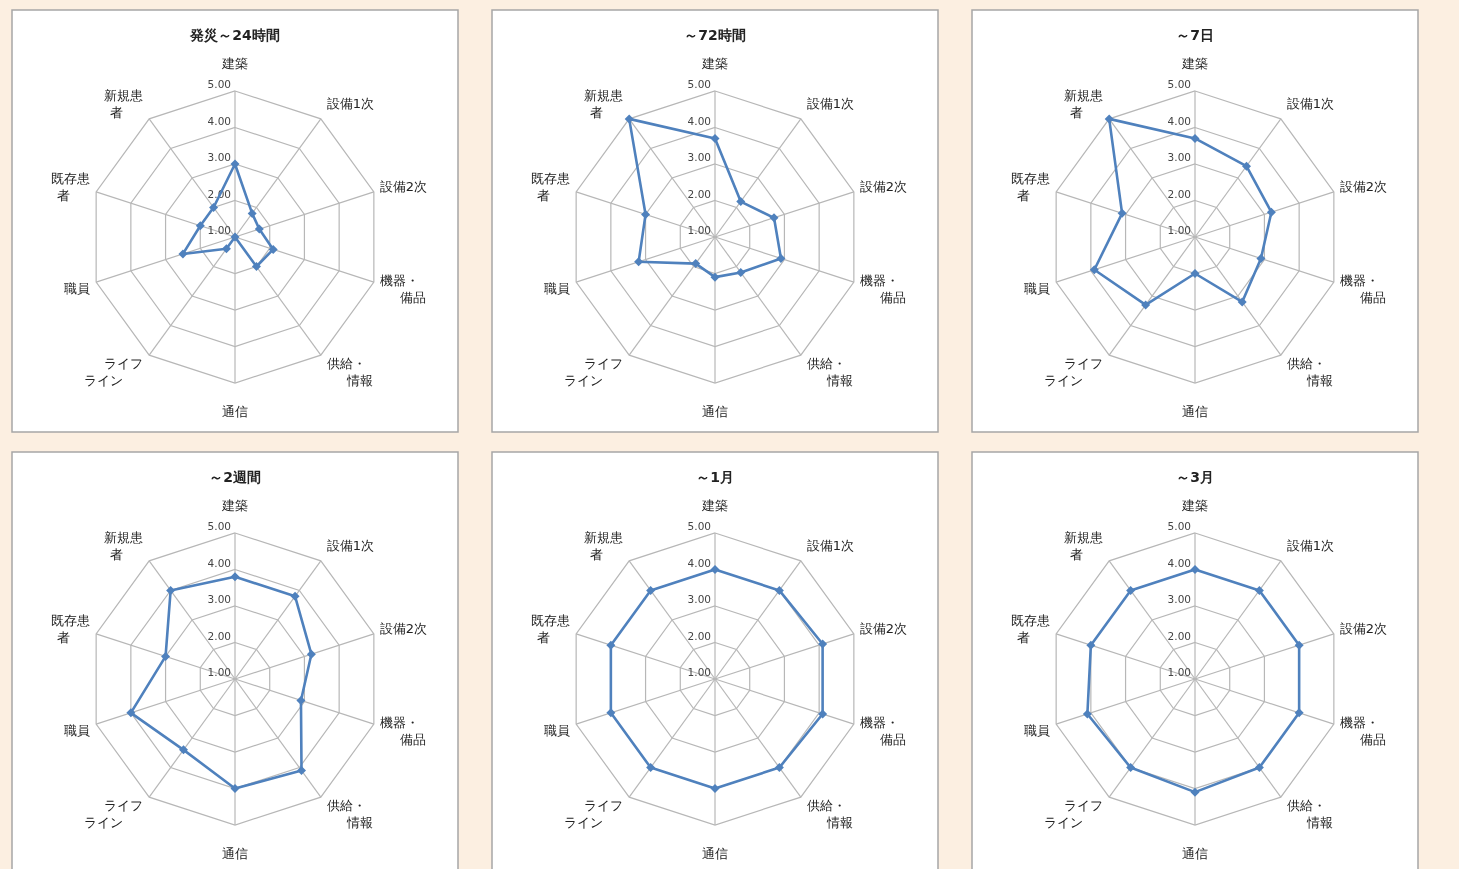  I want to click on chart-title: ～2週間, so click(235, 477).